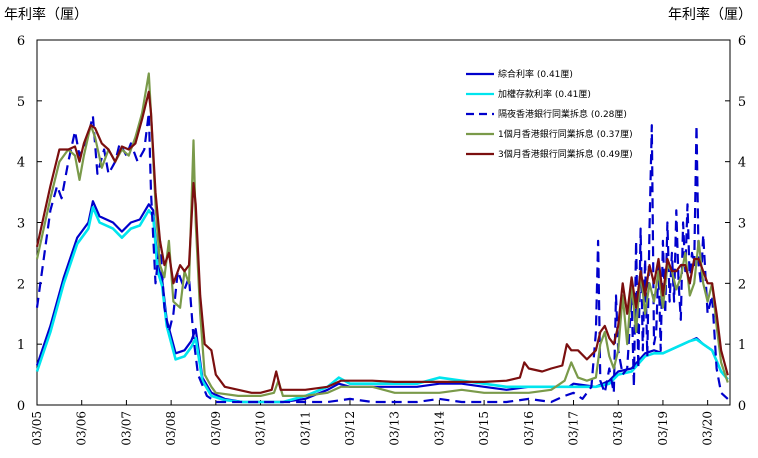 The width and height of the screenshot is (758, 458). Describe the element at coordinates (565, 154) in the screenshot. I see `legend-label-5: 3個月香港銀行同業拆息 (0.49厘)` at that location.